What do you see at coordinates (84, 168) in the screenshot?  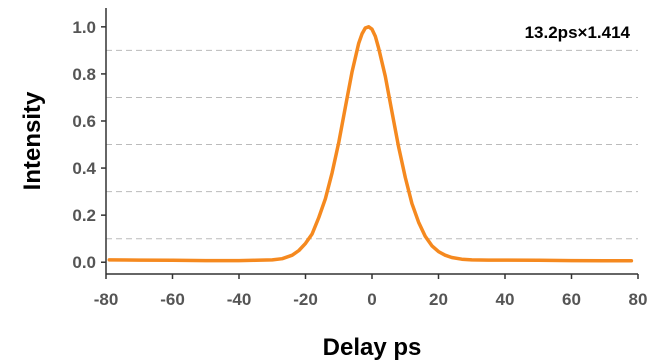 I see `y-tick-label-2: 0.4` at bounding box center [84, 168].